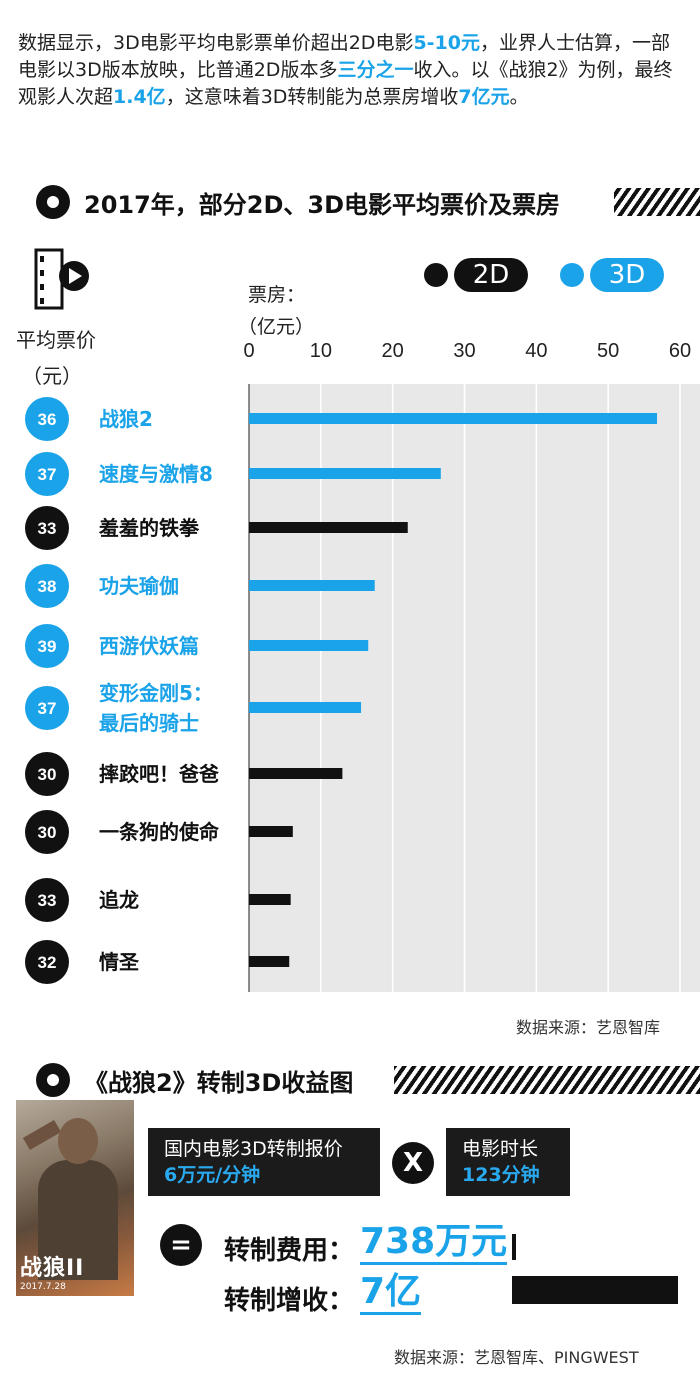 This screenshot has height=1380, width=700. What do you see at coordinates (289, 1301) in the screenshot?
I see `gain-label: 转制增收：` at bounding box center [289, 1301].